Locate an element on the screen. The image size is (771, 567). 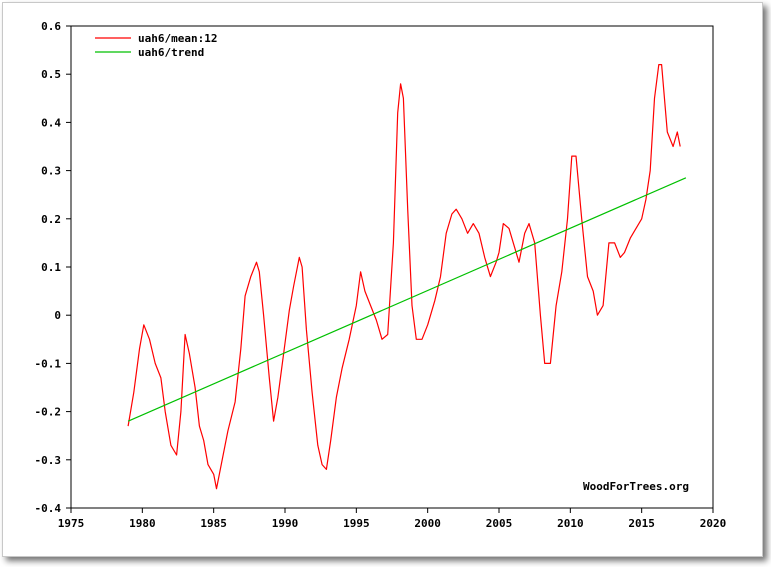
x-tick-label: 1980 is located at coordinates (142, 523).